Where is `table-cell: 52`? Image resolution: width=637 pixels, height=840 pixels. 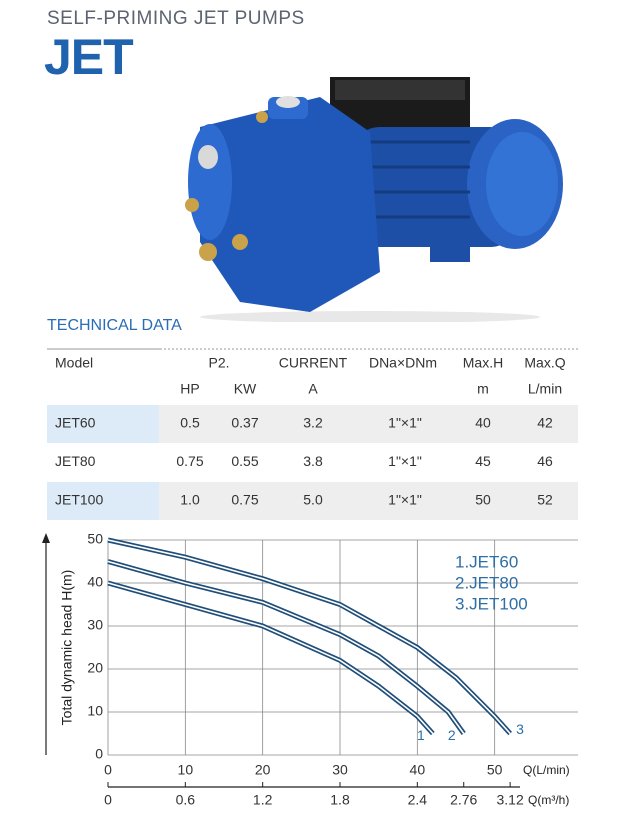
table-cell: 52 is located at coordinates (545, 500).